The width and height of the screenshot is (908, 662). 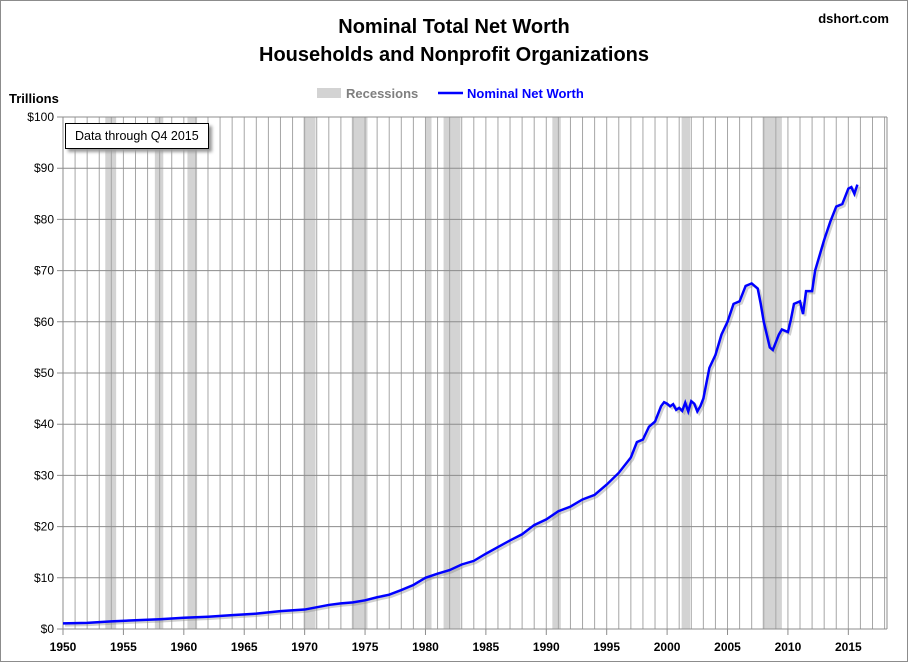 What do you see at coordinates (44, 322) in the screenshot?
I see `y-tick-label: $60` at bounding box center [44, 322].